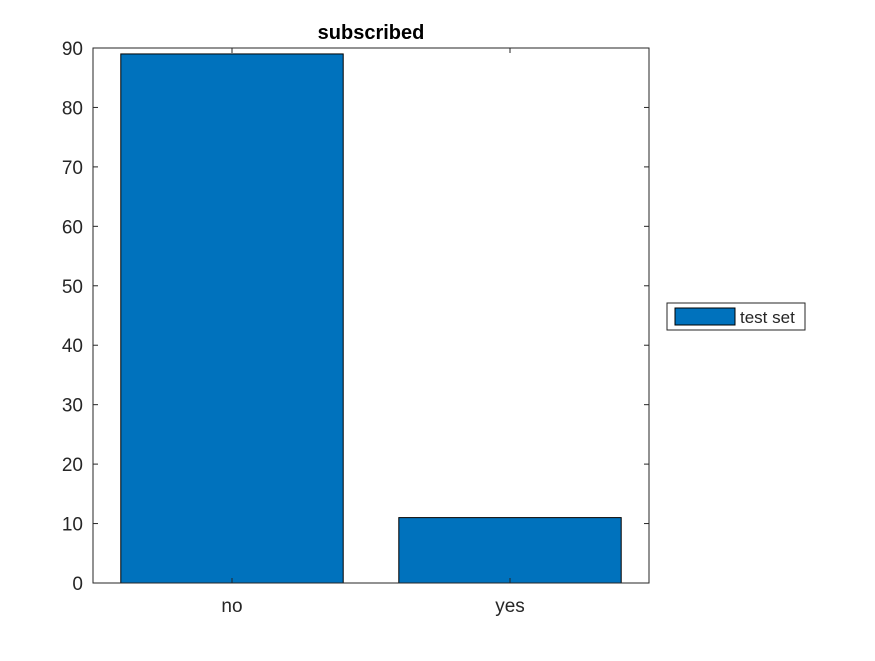 The height and width of the screenshot is (661, 875). What do you see at coordinates (72, 227) in the screenshot?
I see `y-tick-label: 60` at bounding box center [72, 227].